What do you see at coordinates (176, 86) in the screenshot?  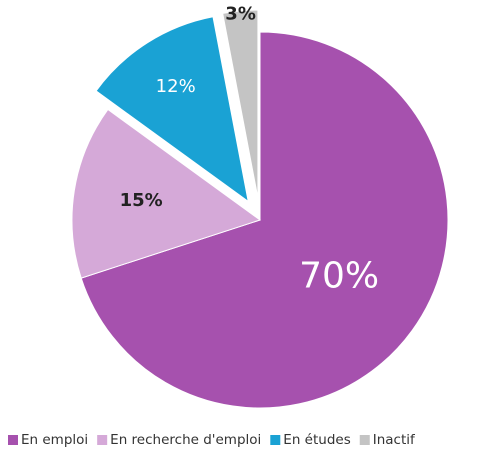 I see `data-label: 12%` at bounding box center [176, 86].